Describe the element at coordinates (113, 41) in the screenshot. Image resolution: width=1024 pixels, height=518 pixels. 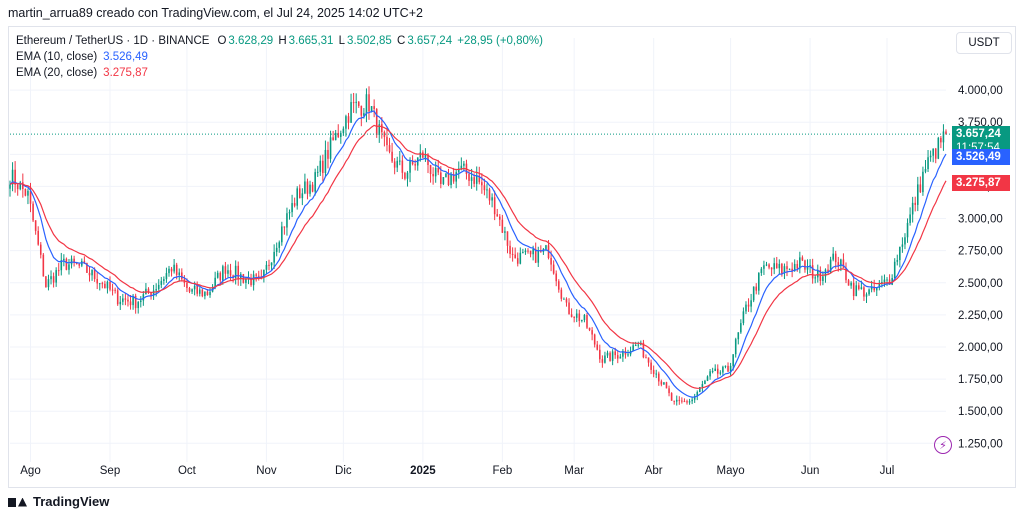
I see `legend-symbol: Ethereum / TetherUS · 1D · BINANCE` at that location.